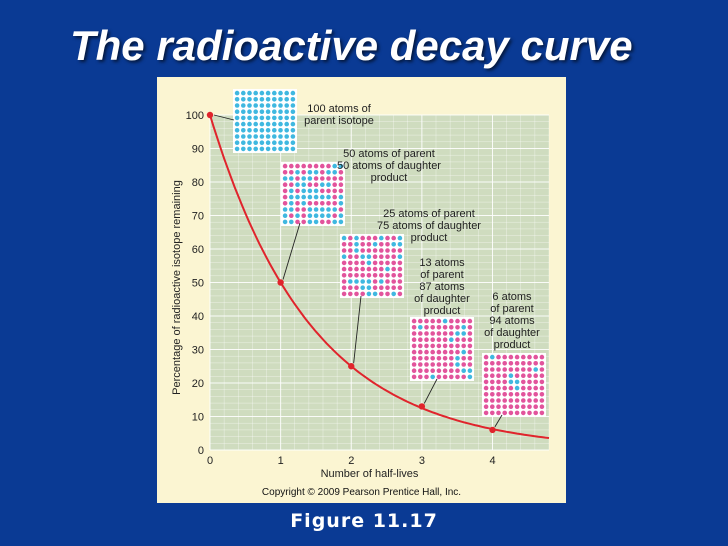  Describe the element at coordinates (198, 418) in the screenshot. I see `y-tick-label: 10` at that location.